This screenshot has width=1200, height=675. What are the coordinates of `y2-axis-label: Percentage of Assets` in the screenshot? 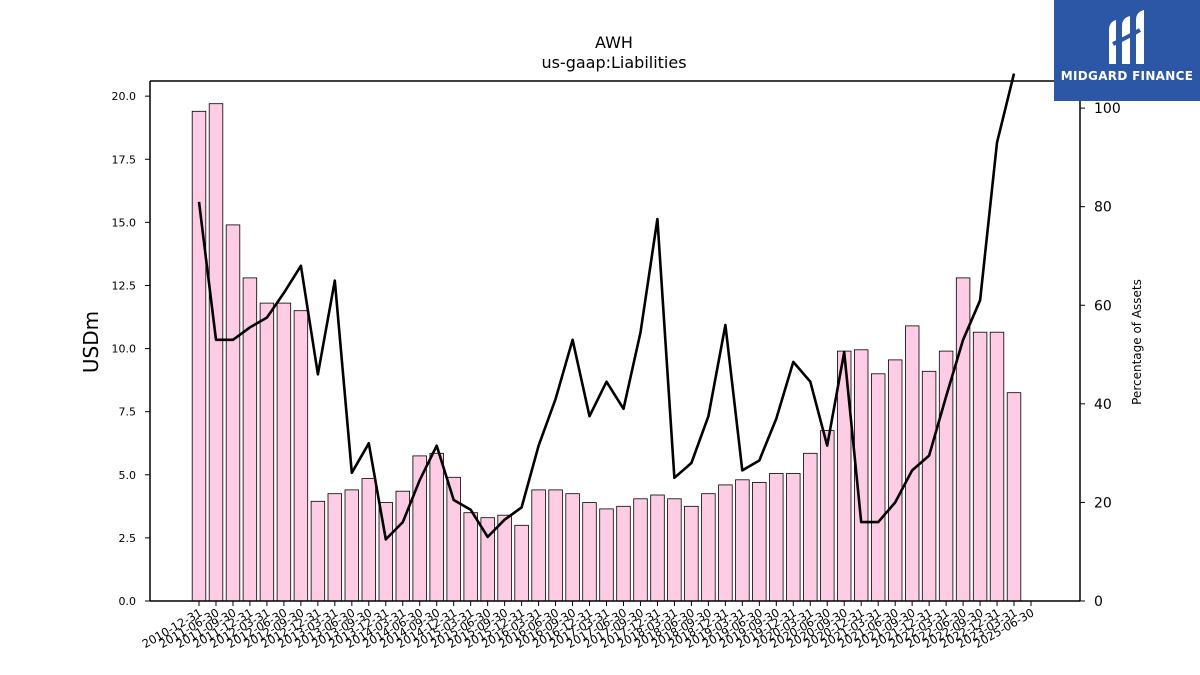 It's located at (1137, 342).